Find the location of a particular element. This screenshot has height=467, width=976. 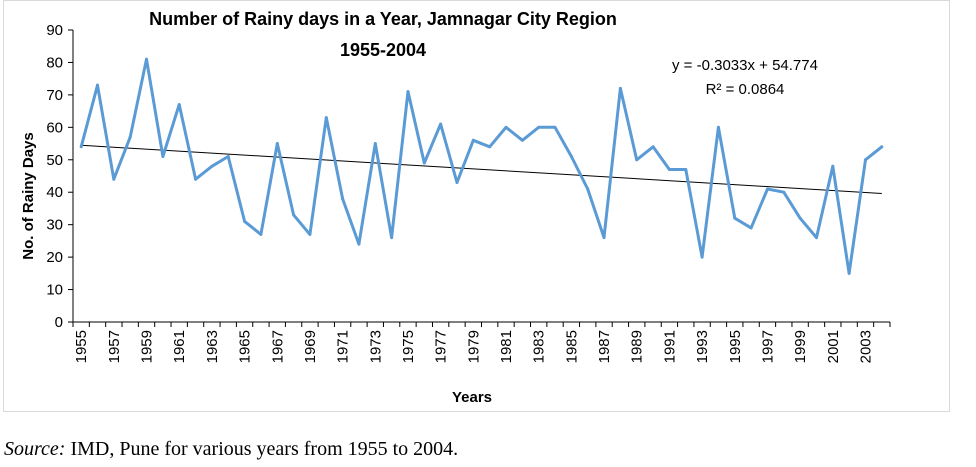

x-tick-label: 1959 is located at coordinates (147, 346).